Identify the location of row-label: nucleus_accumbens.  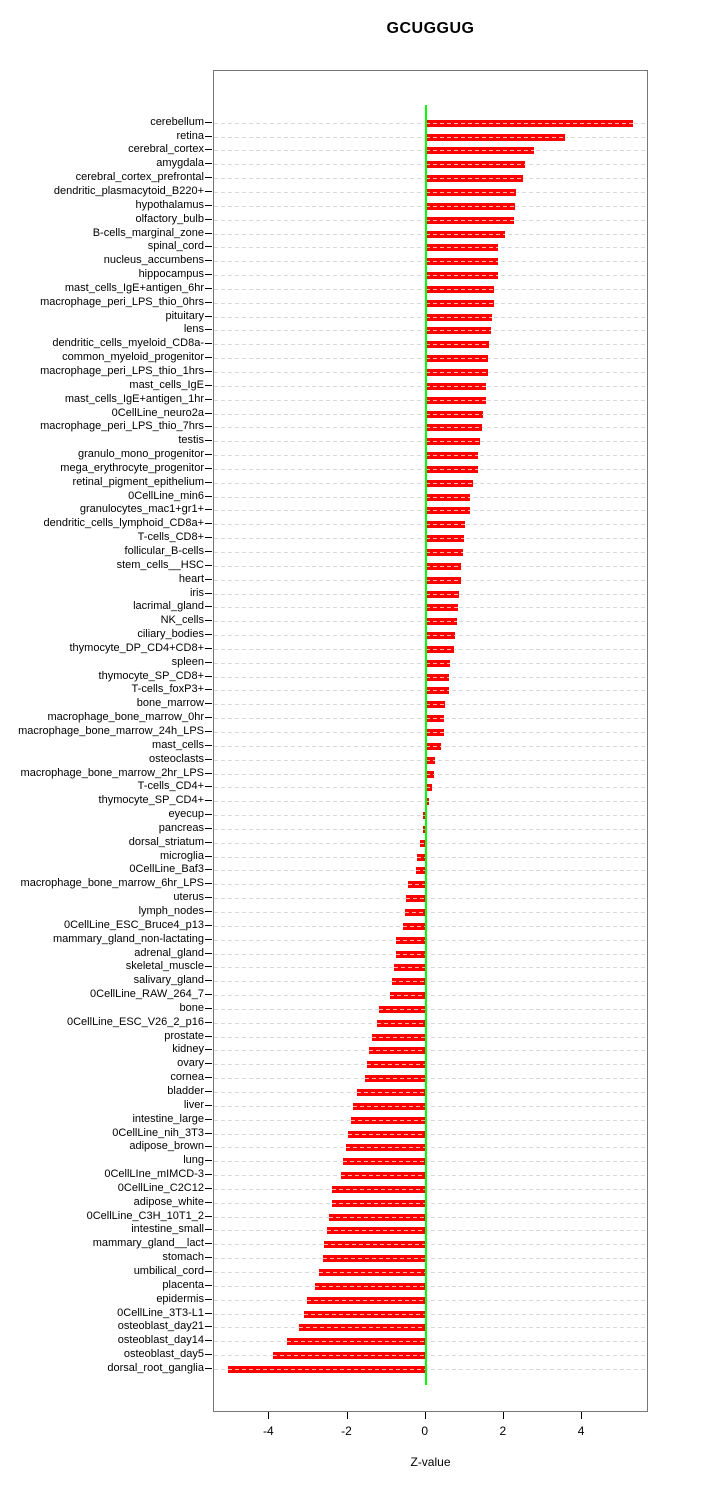
(153, 260).